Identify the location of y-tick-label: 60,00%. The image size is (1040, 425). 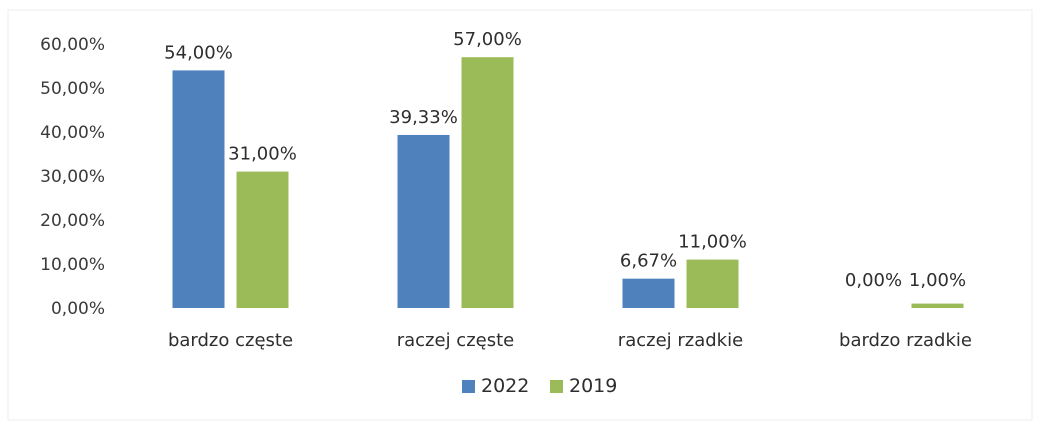
(72, 45).